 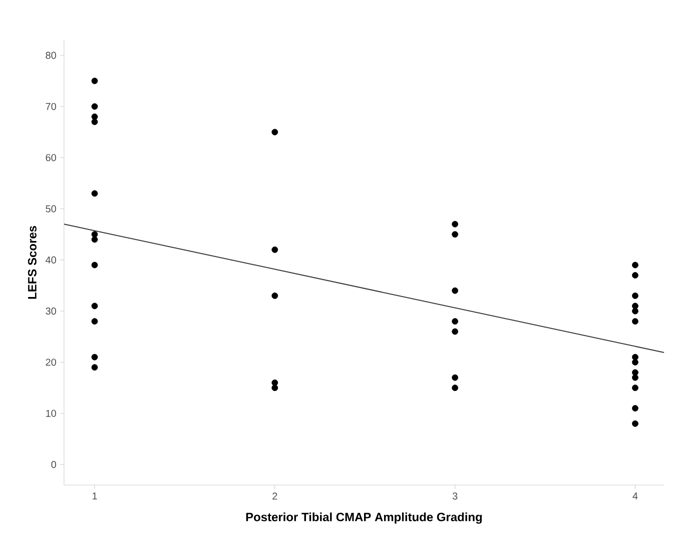 I want to click on y-tick-label: 0, so click(x=53, y=464).